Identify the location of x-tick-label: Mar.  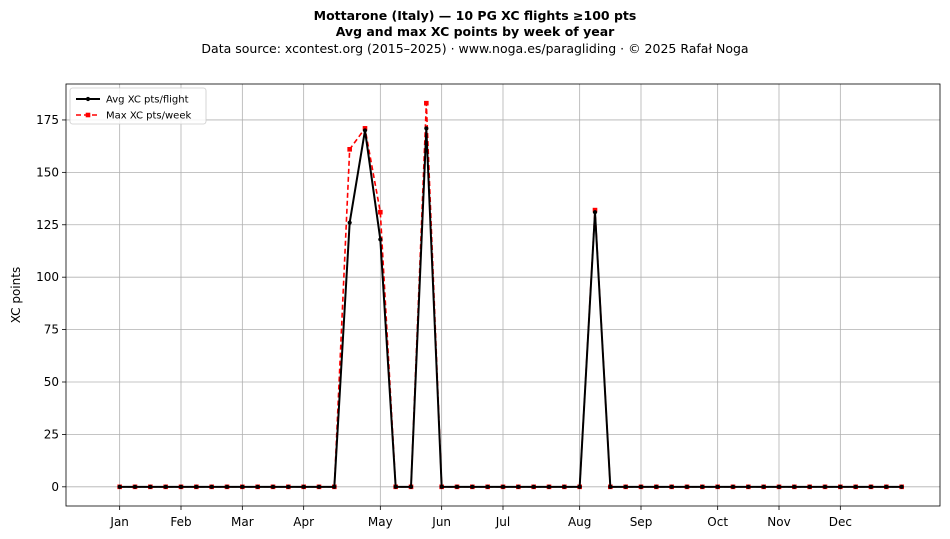
(242, 522).